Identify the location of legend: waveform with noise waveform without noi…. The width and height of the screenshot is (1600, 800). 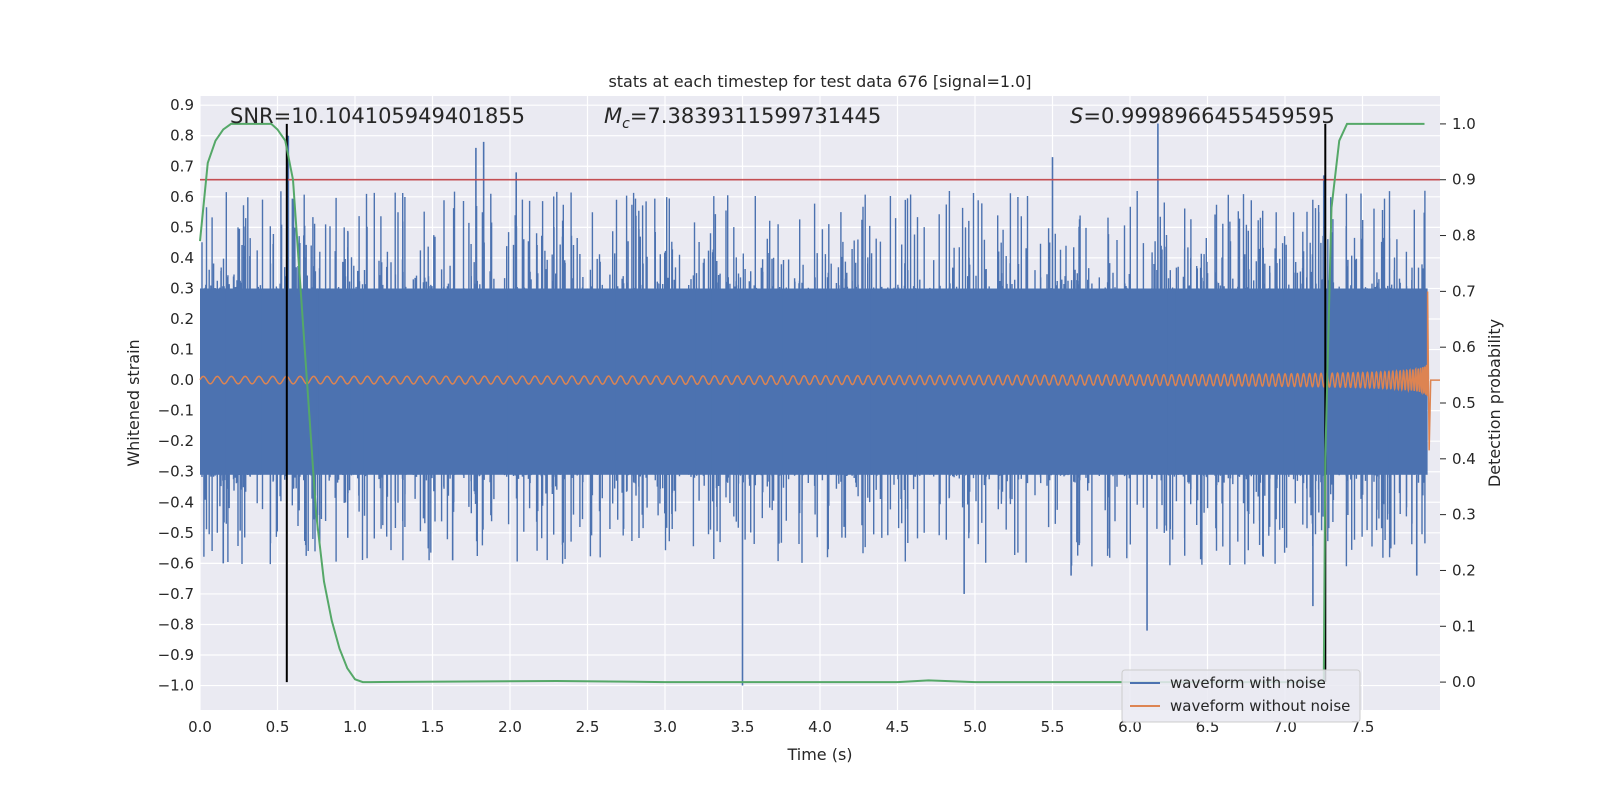
(1241, 696).